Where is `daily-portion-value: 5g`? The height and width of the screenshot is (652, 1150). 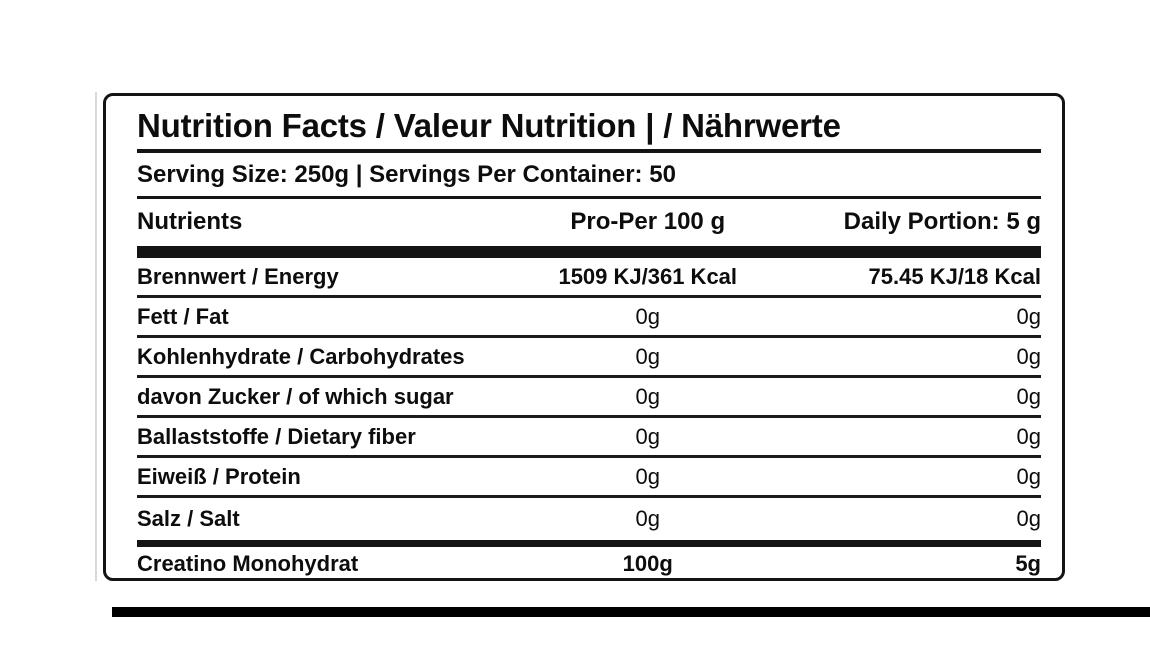
daily-portion-value: 5g is located at coordinates (1028, 563).